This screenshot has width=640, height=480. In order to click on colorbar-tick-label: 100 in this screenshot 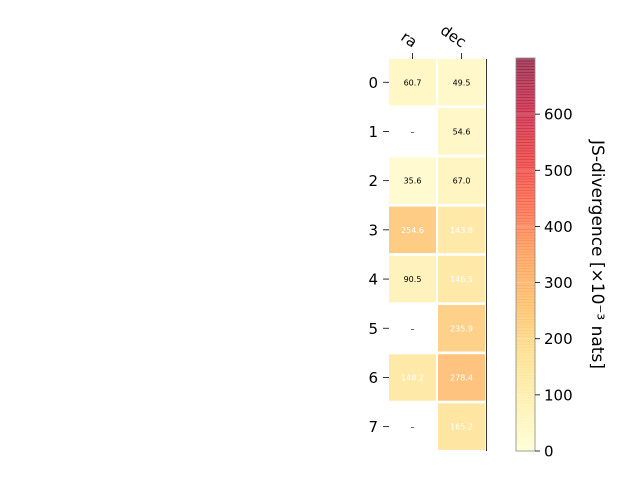, I will do `click(558, 395)`.